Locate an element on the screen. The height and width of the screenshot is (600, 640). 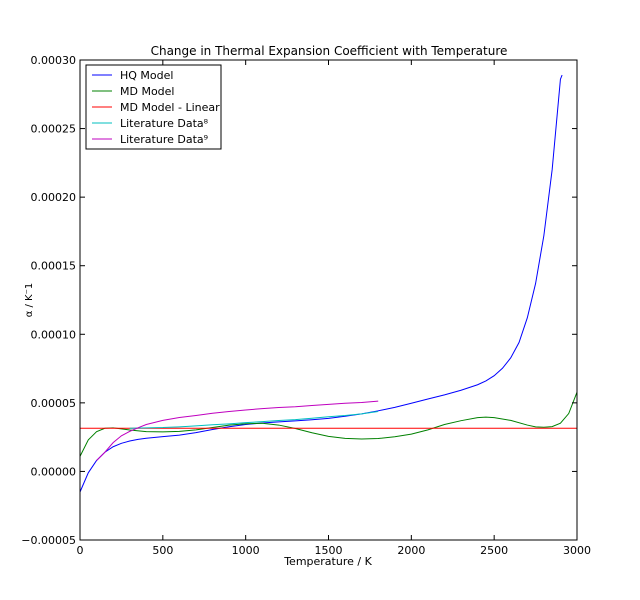
y-tick-label: 0.00015 is located at coordinates (54, 266).